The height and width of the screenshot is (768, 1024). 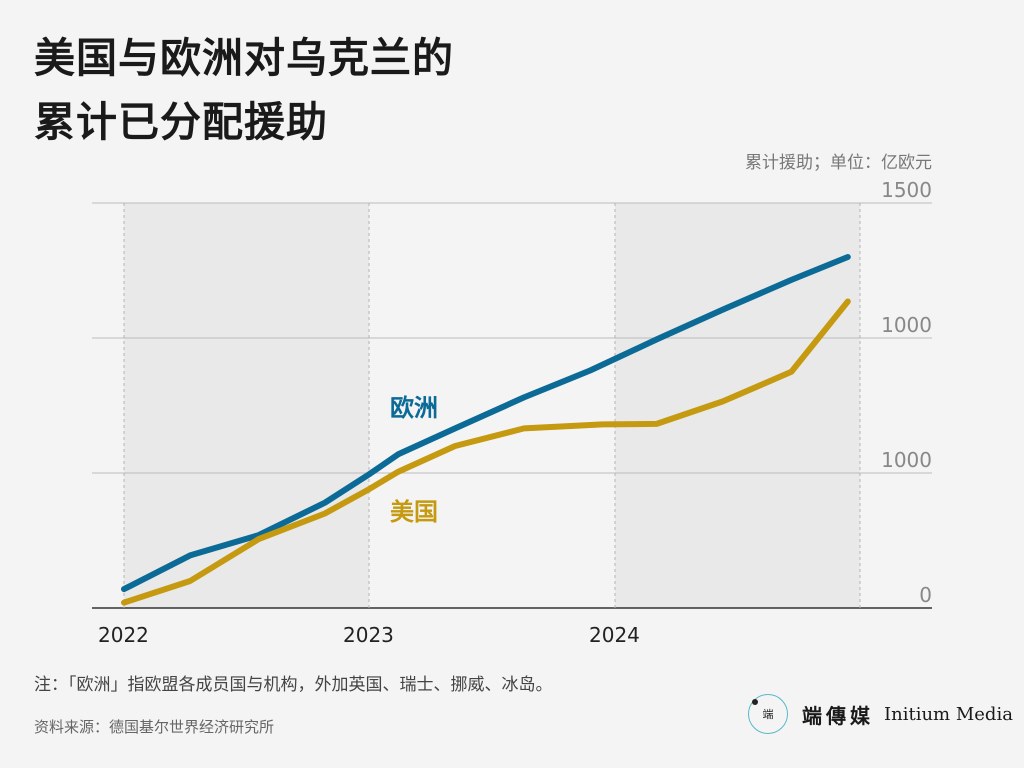 I want to click on y-tick-label: 1500, so click(x=906, y=190).